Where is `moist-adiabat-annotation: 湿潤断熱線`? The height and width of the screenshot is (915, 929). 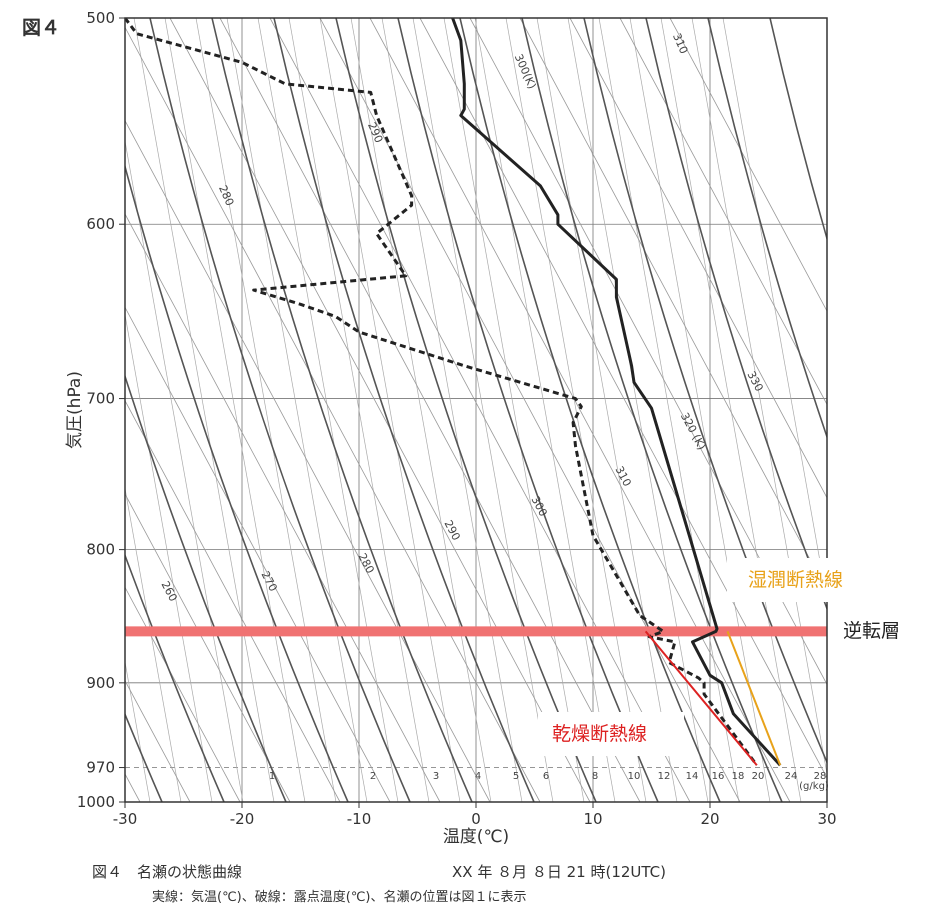
moist-adiabat-annotation: 湿潤断熱線 is located at coordinates (795, 580).